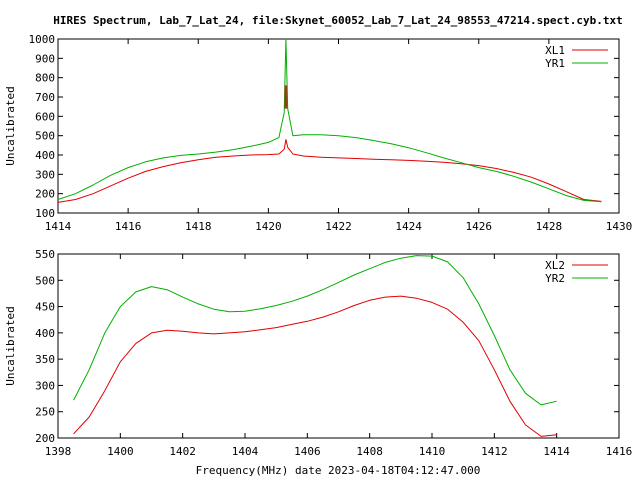 This screenshot has width=640, height=484. What do you see at coordinates (45, 97) in the screenshot?
I see `y-tick-label: 700` at bounding box center [45, 97].